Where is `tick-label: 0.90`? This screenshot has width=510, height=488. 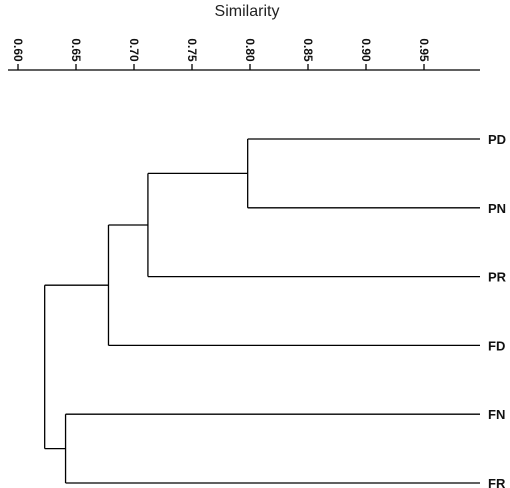
tick-label: 0.90 is located at coordinates (366, 50).